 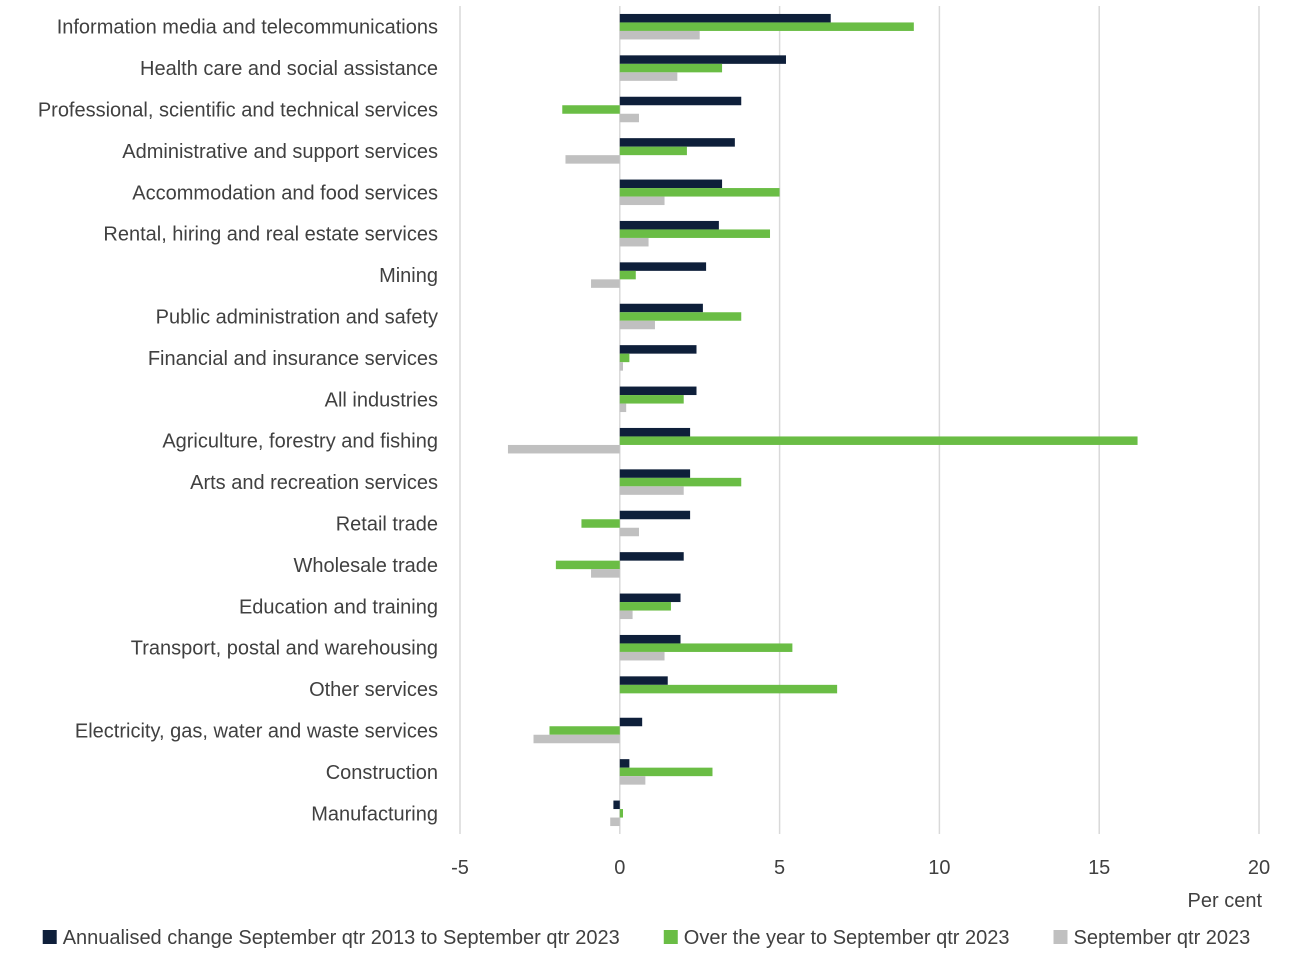 What do you see at coordinates (1162, 938) in the screenshot?
I see `legend-label: September qtr 2023` at bounding box center [1162, 938].